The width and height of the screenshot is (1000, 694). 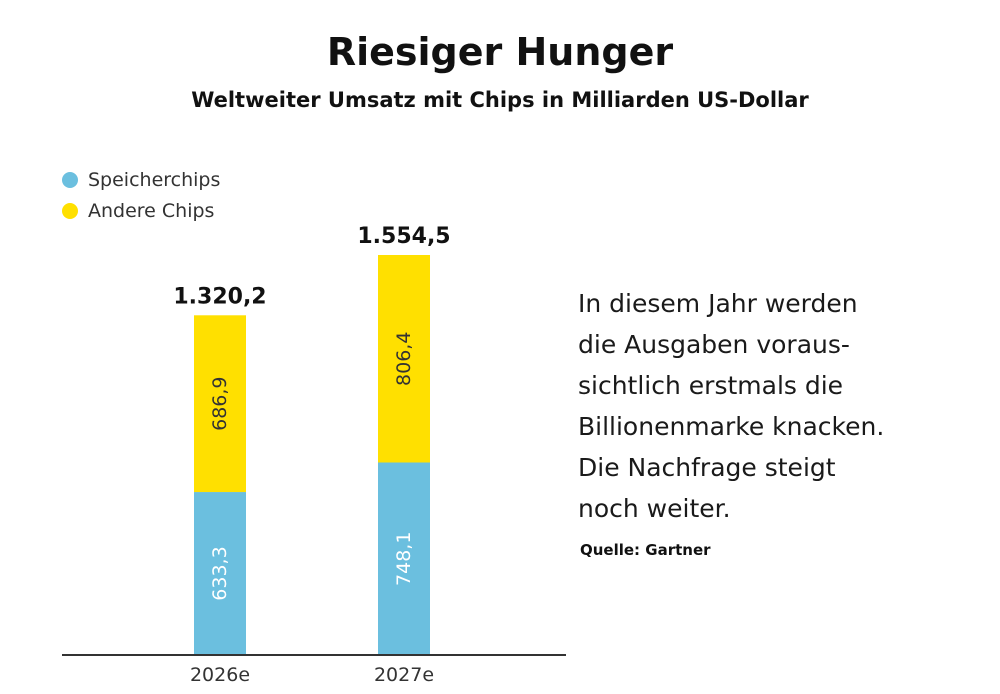 I want to click on bar-value-label: 748,1, so click(x=404, y=559).